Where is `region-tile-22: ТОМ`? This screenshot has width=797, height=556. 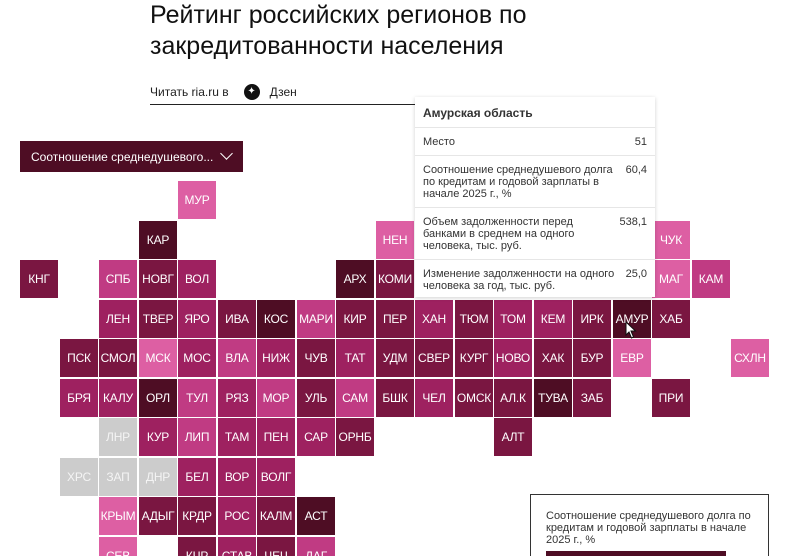 region-tile-22: ТОМ is located at coordinates (513, 319).